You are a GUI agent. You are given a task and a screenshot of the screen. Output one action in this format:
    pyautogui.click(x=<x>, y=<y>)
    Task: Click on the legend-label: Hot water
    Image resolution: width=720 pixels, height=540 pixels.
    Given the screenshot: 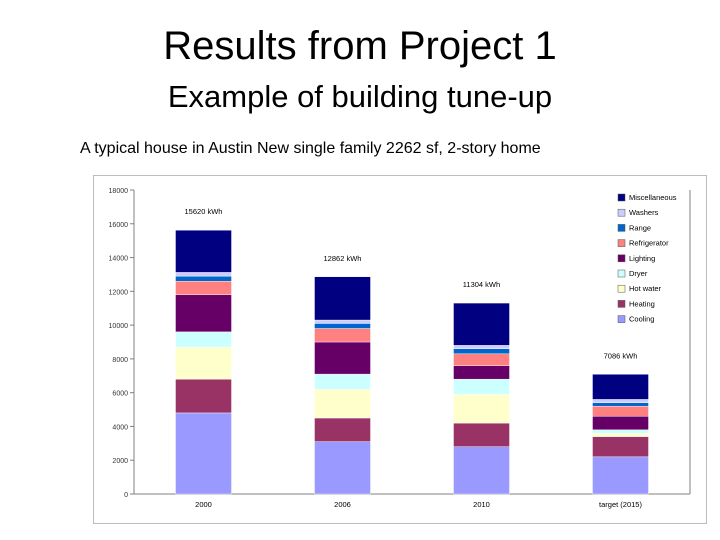 What is the action you would take?
    pyautogui.click(x=645, y=288)
    